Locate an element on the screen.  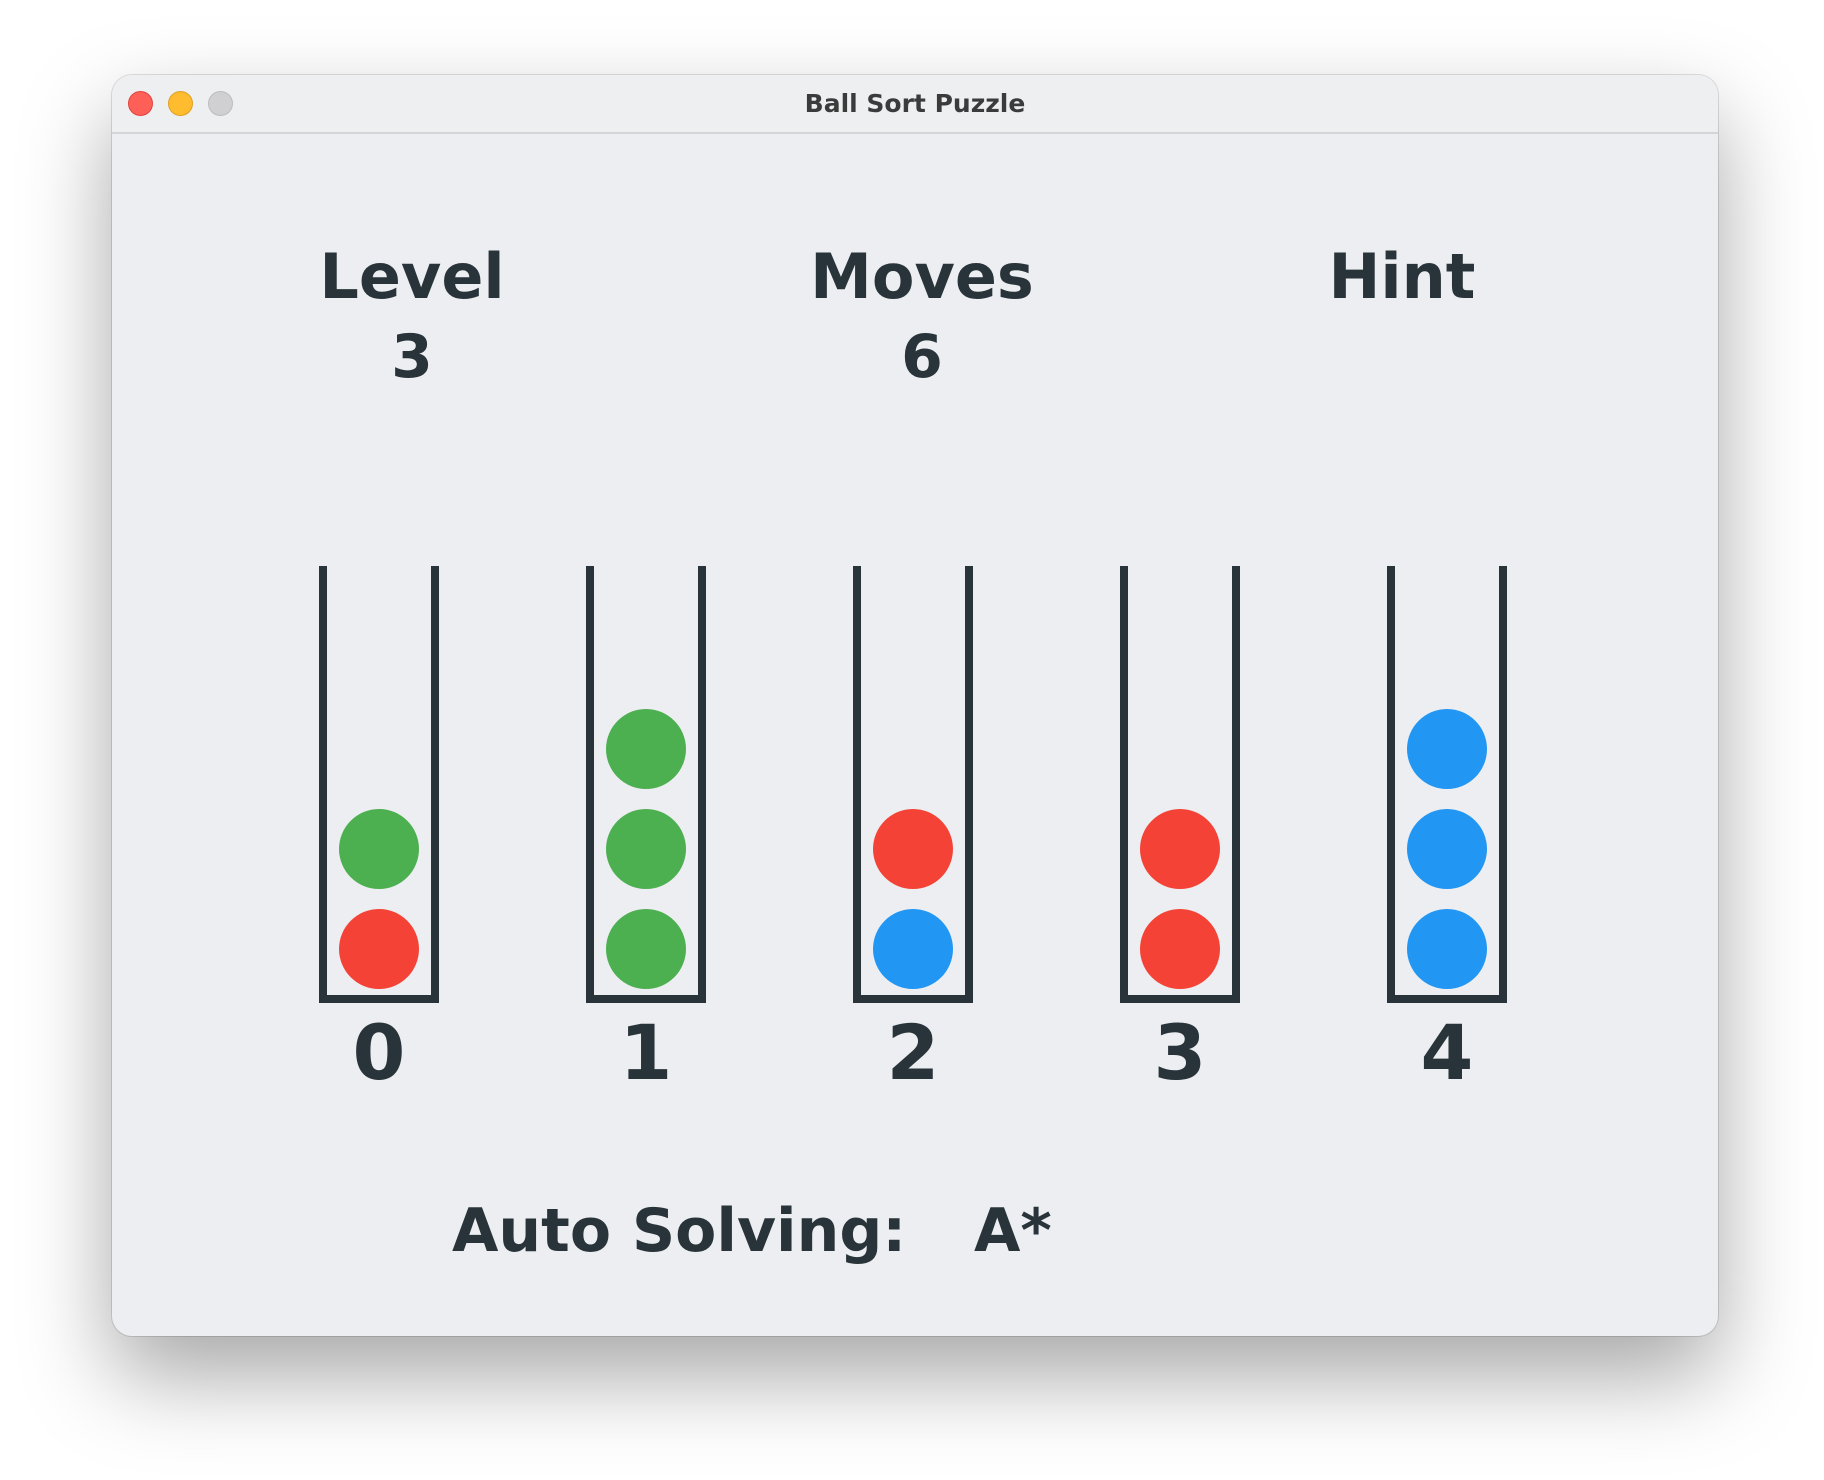
close-window-button is located at coordinates (140, 103).